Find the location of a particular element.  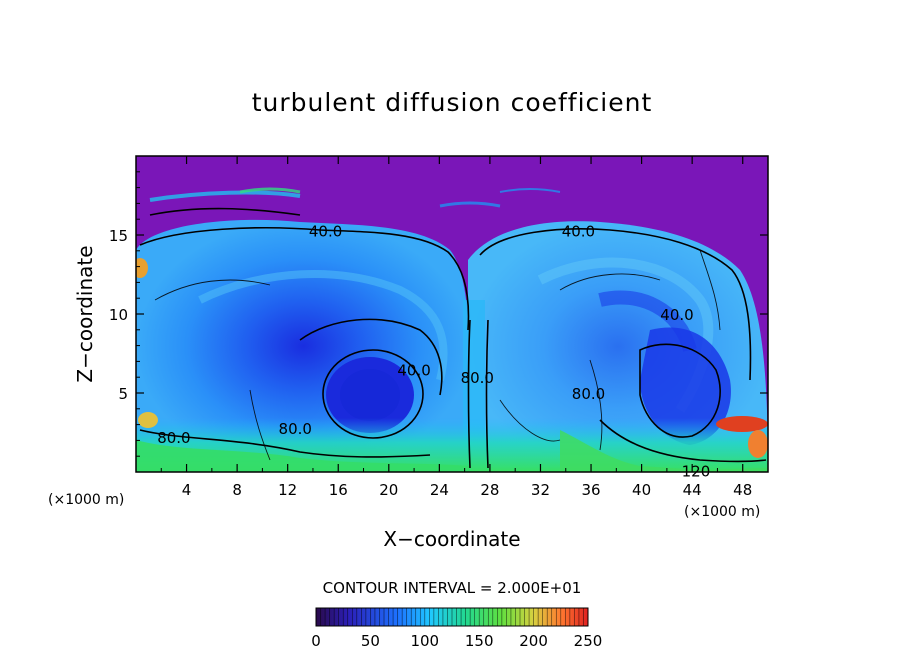

colorbar-tick-label: 50 is located at coordinates (370, 641).